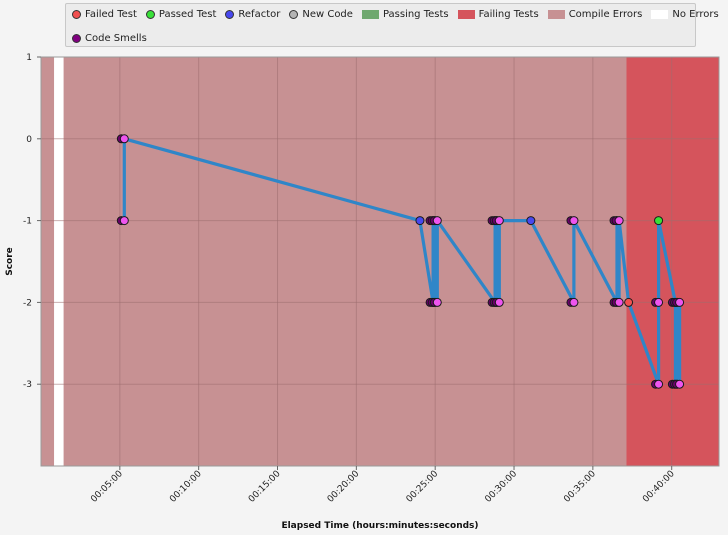  What do you see at coordinates (186, 487) in the screenshot?
I see `x-tick-label: 00:10:00` at bounding box center [186, 487].